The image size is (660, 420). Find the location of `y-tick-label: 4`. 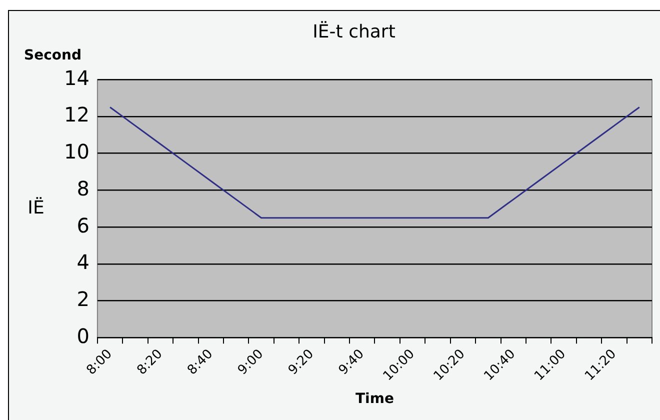

y-tick-label: 4 is located at coordinates (83, 262).